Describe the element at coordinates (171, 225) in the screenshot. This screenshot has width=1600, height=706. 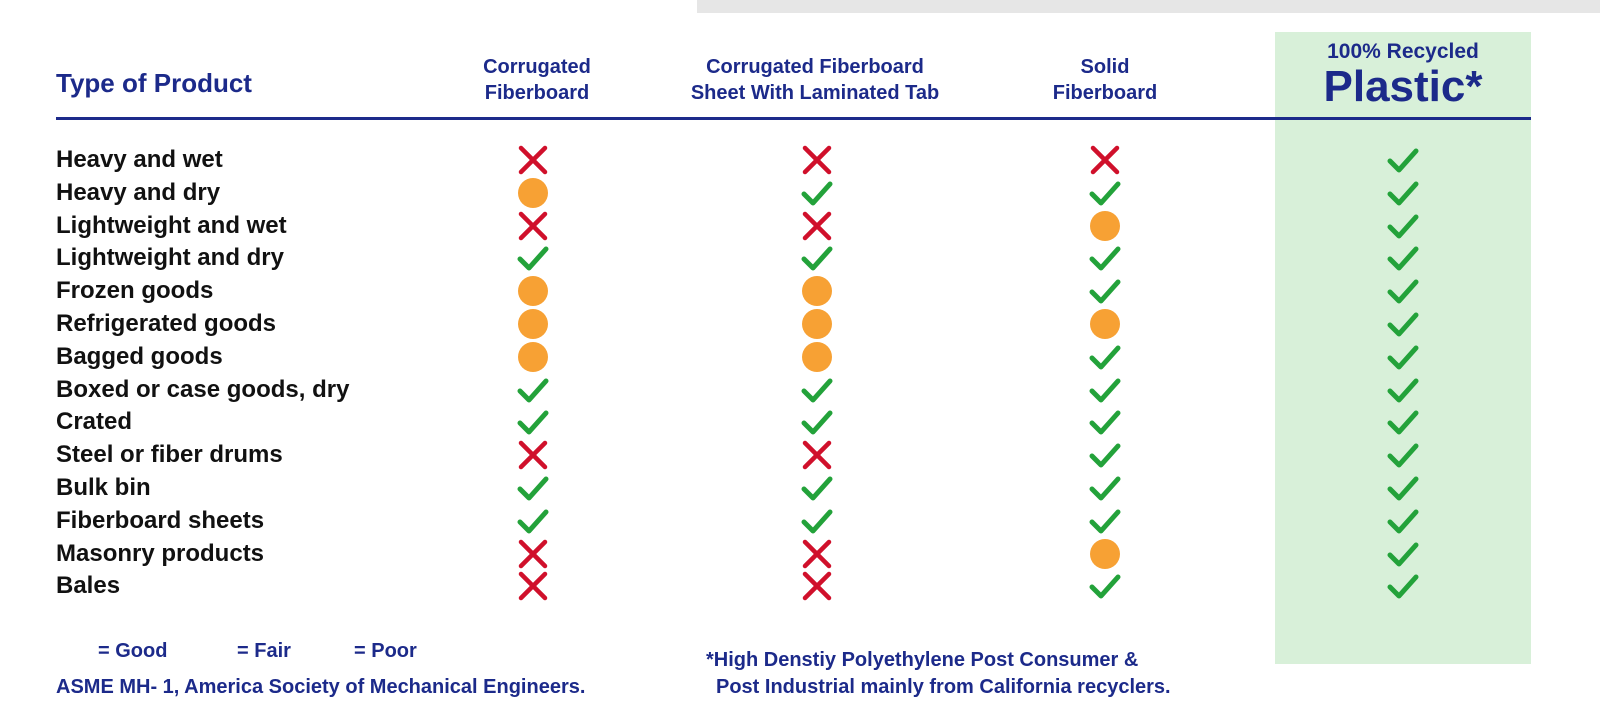
I see `row-label: Lightweight and wet` at that location.